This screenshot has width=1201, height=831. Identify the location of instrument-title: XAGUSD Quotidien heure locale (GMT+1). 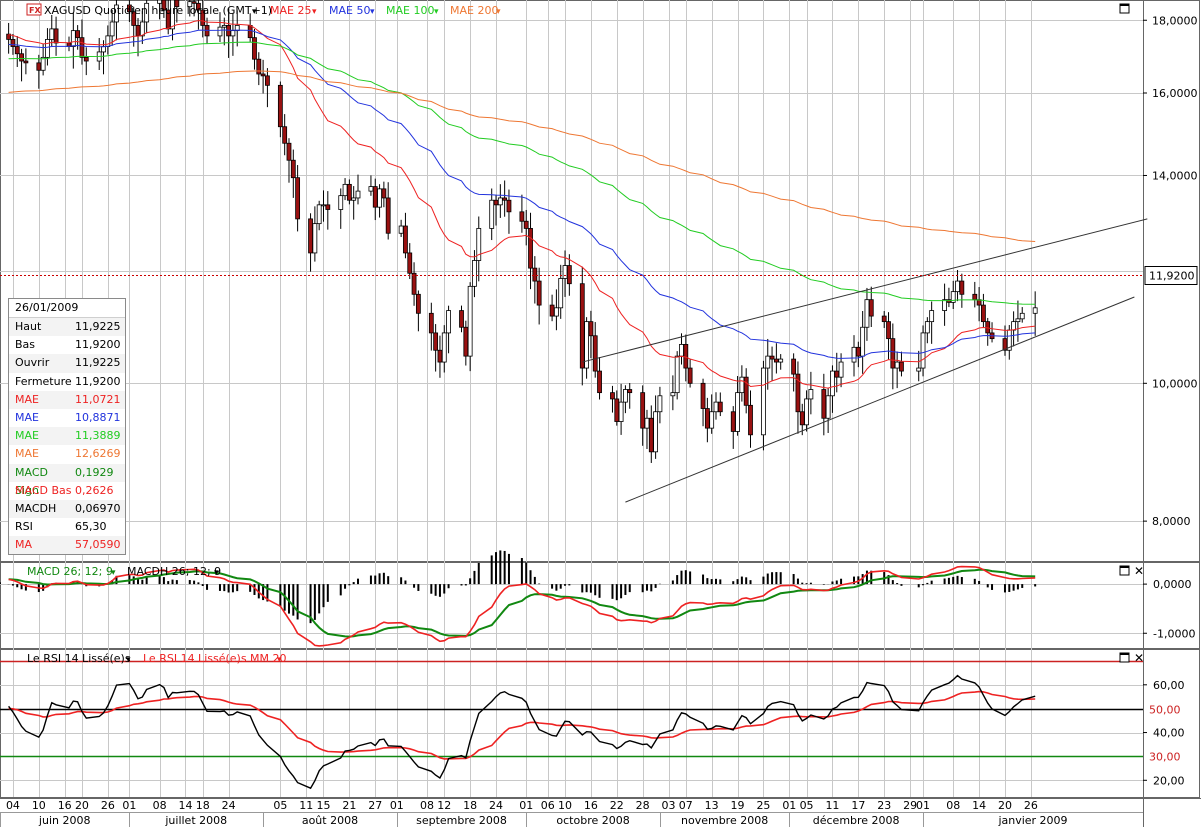
(158, 10).